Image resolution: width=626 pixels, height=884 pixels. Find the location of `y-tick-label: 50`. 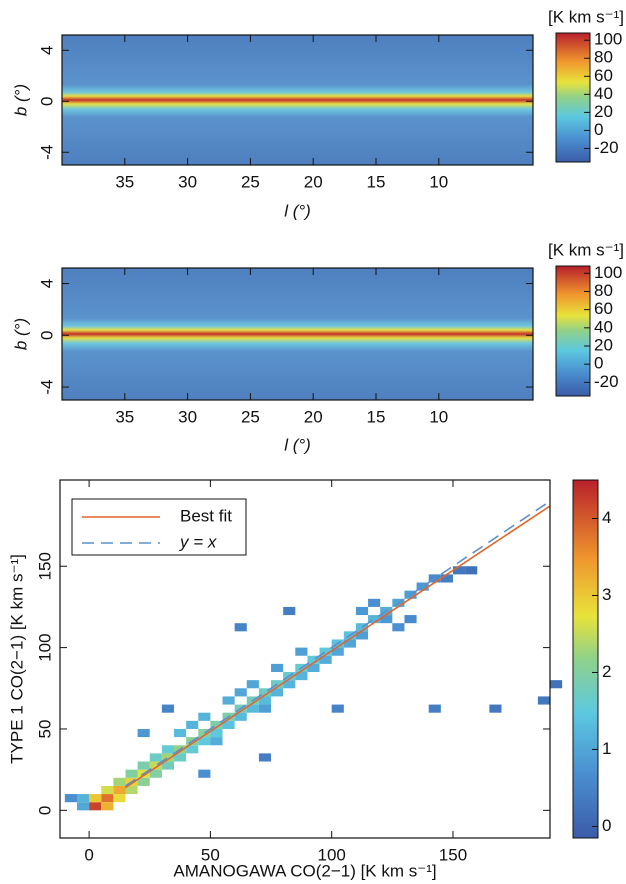

y-tick-label: 50 is located at coordinates (44, 729).